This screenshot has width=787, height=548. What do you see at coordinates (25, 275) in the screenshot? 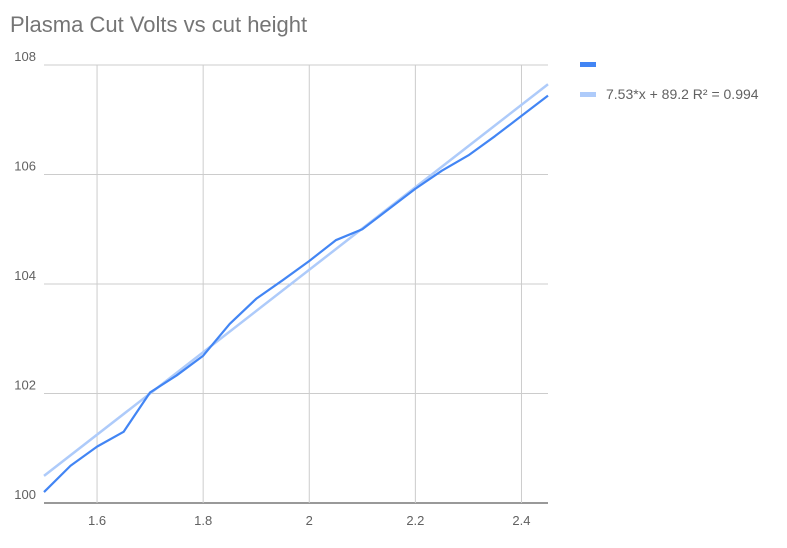
I see `y-tick-label: 104` at bounding box center [25, 275].